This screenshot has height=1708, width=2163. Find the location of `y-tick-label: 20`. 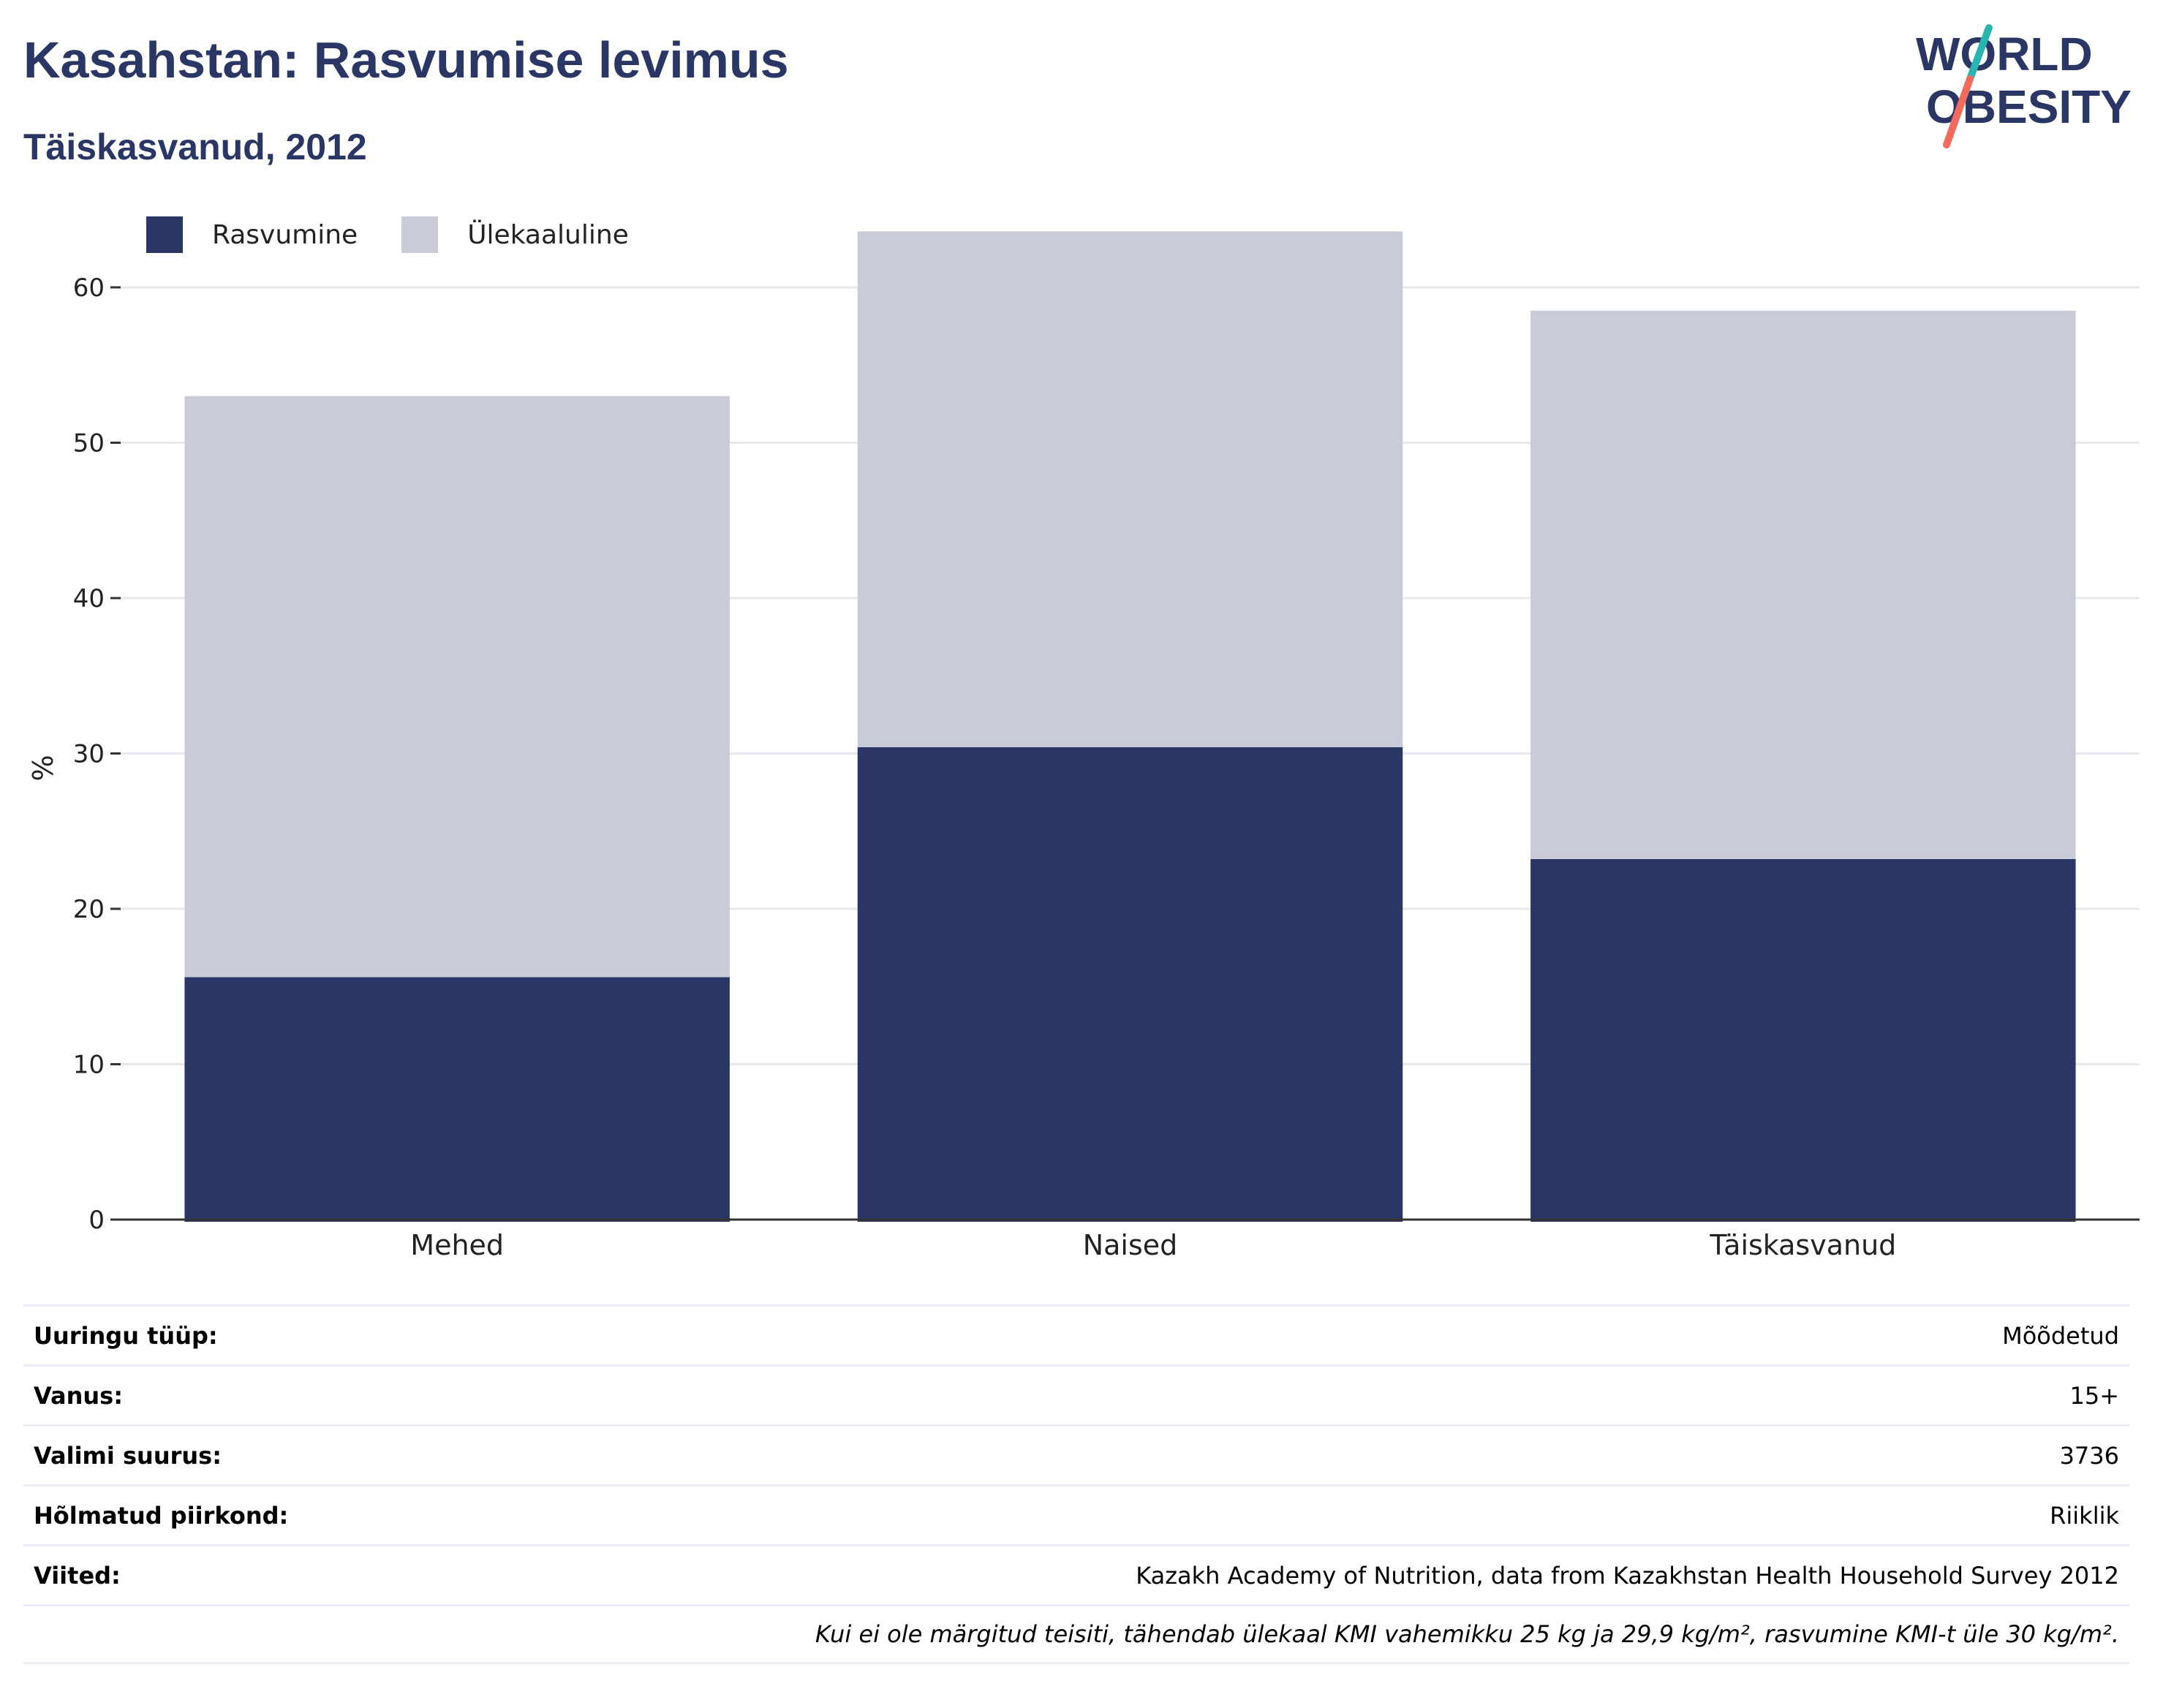

y-tick-label: 20 is located at coordinates (89, 909).